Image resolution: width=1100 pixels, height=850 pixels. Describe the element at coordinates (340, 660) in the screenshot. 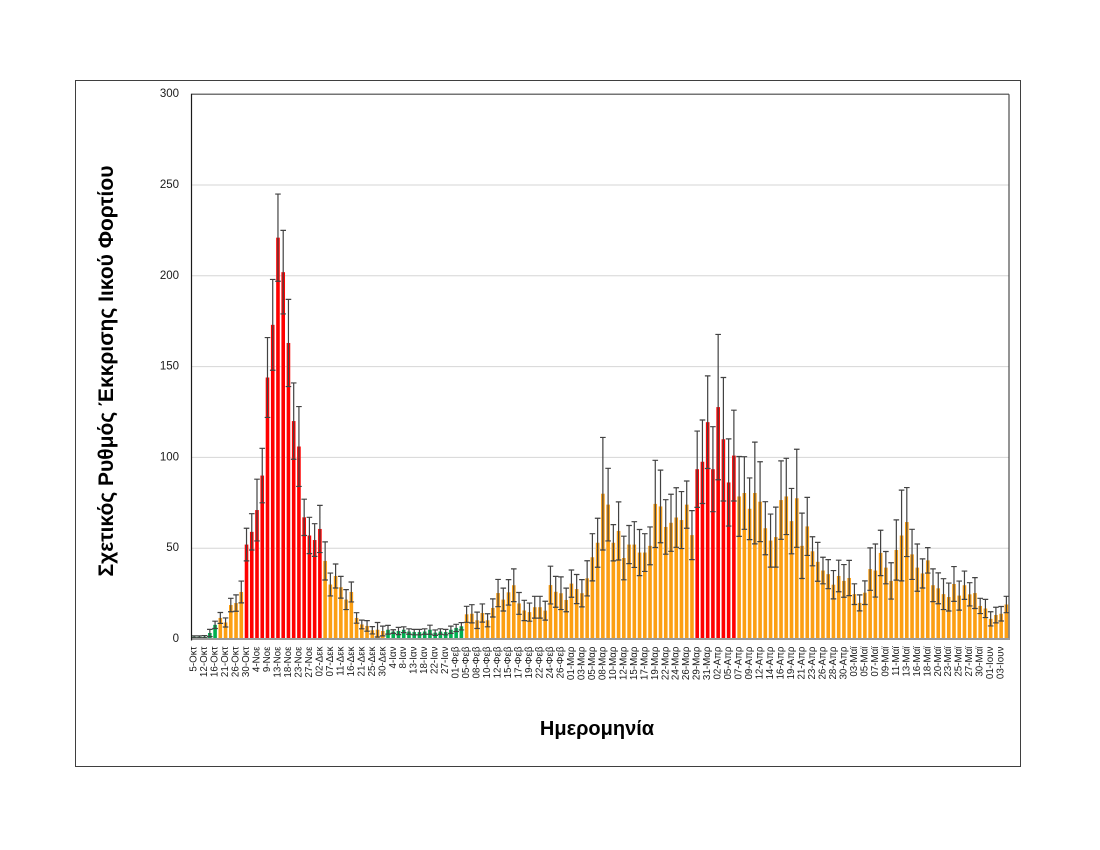

I see `svg-text: 11-Δεκ` at that location.